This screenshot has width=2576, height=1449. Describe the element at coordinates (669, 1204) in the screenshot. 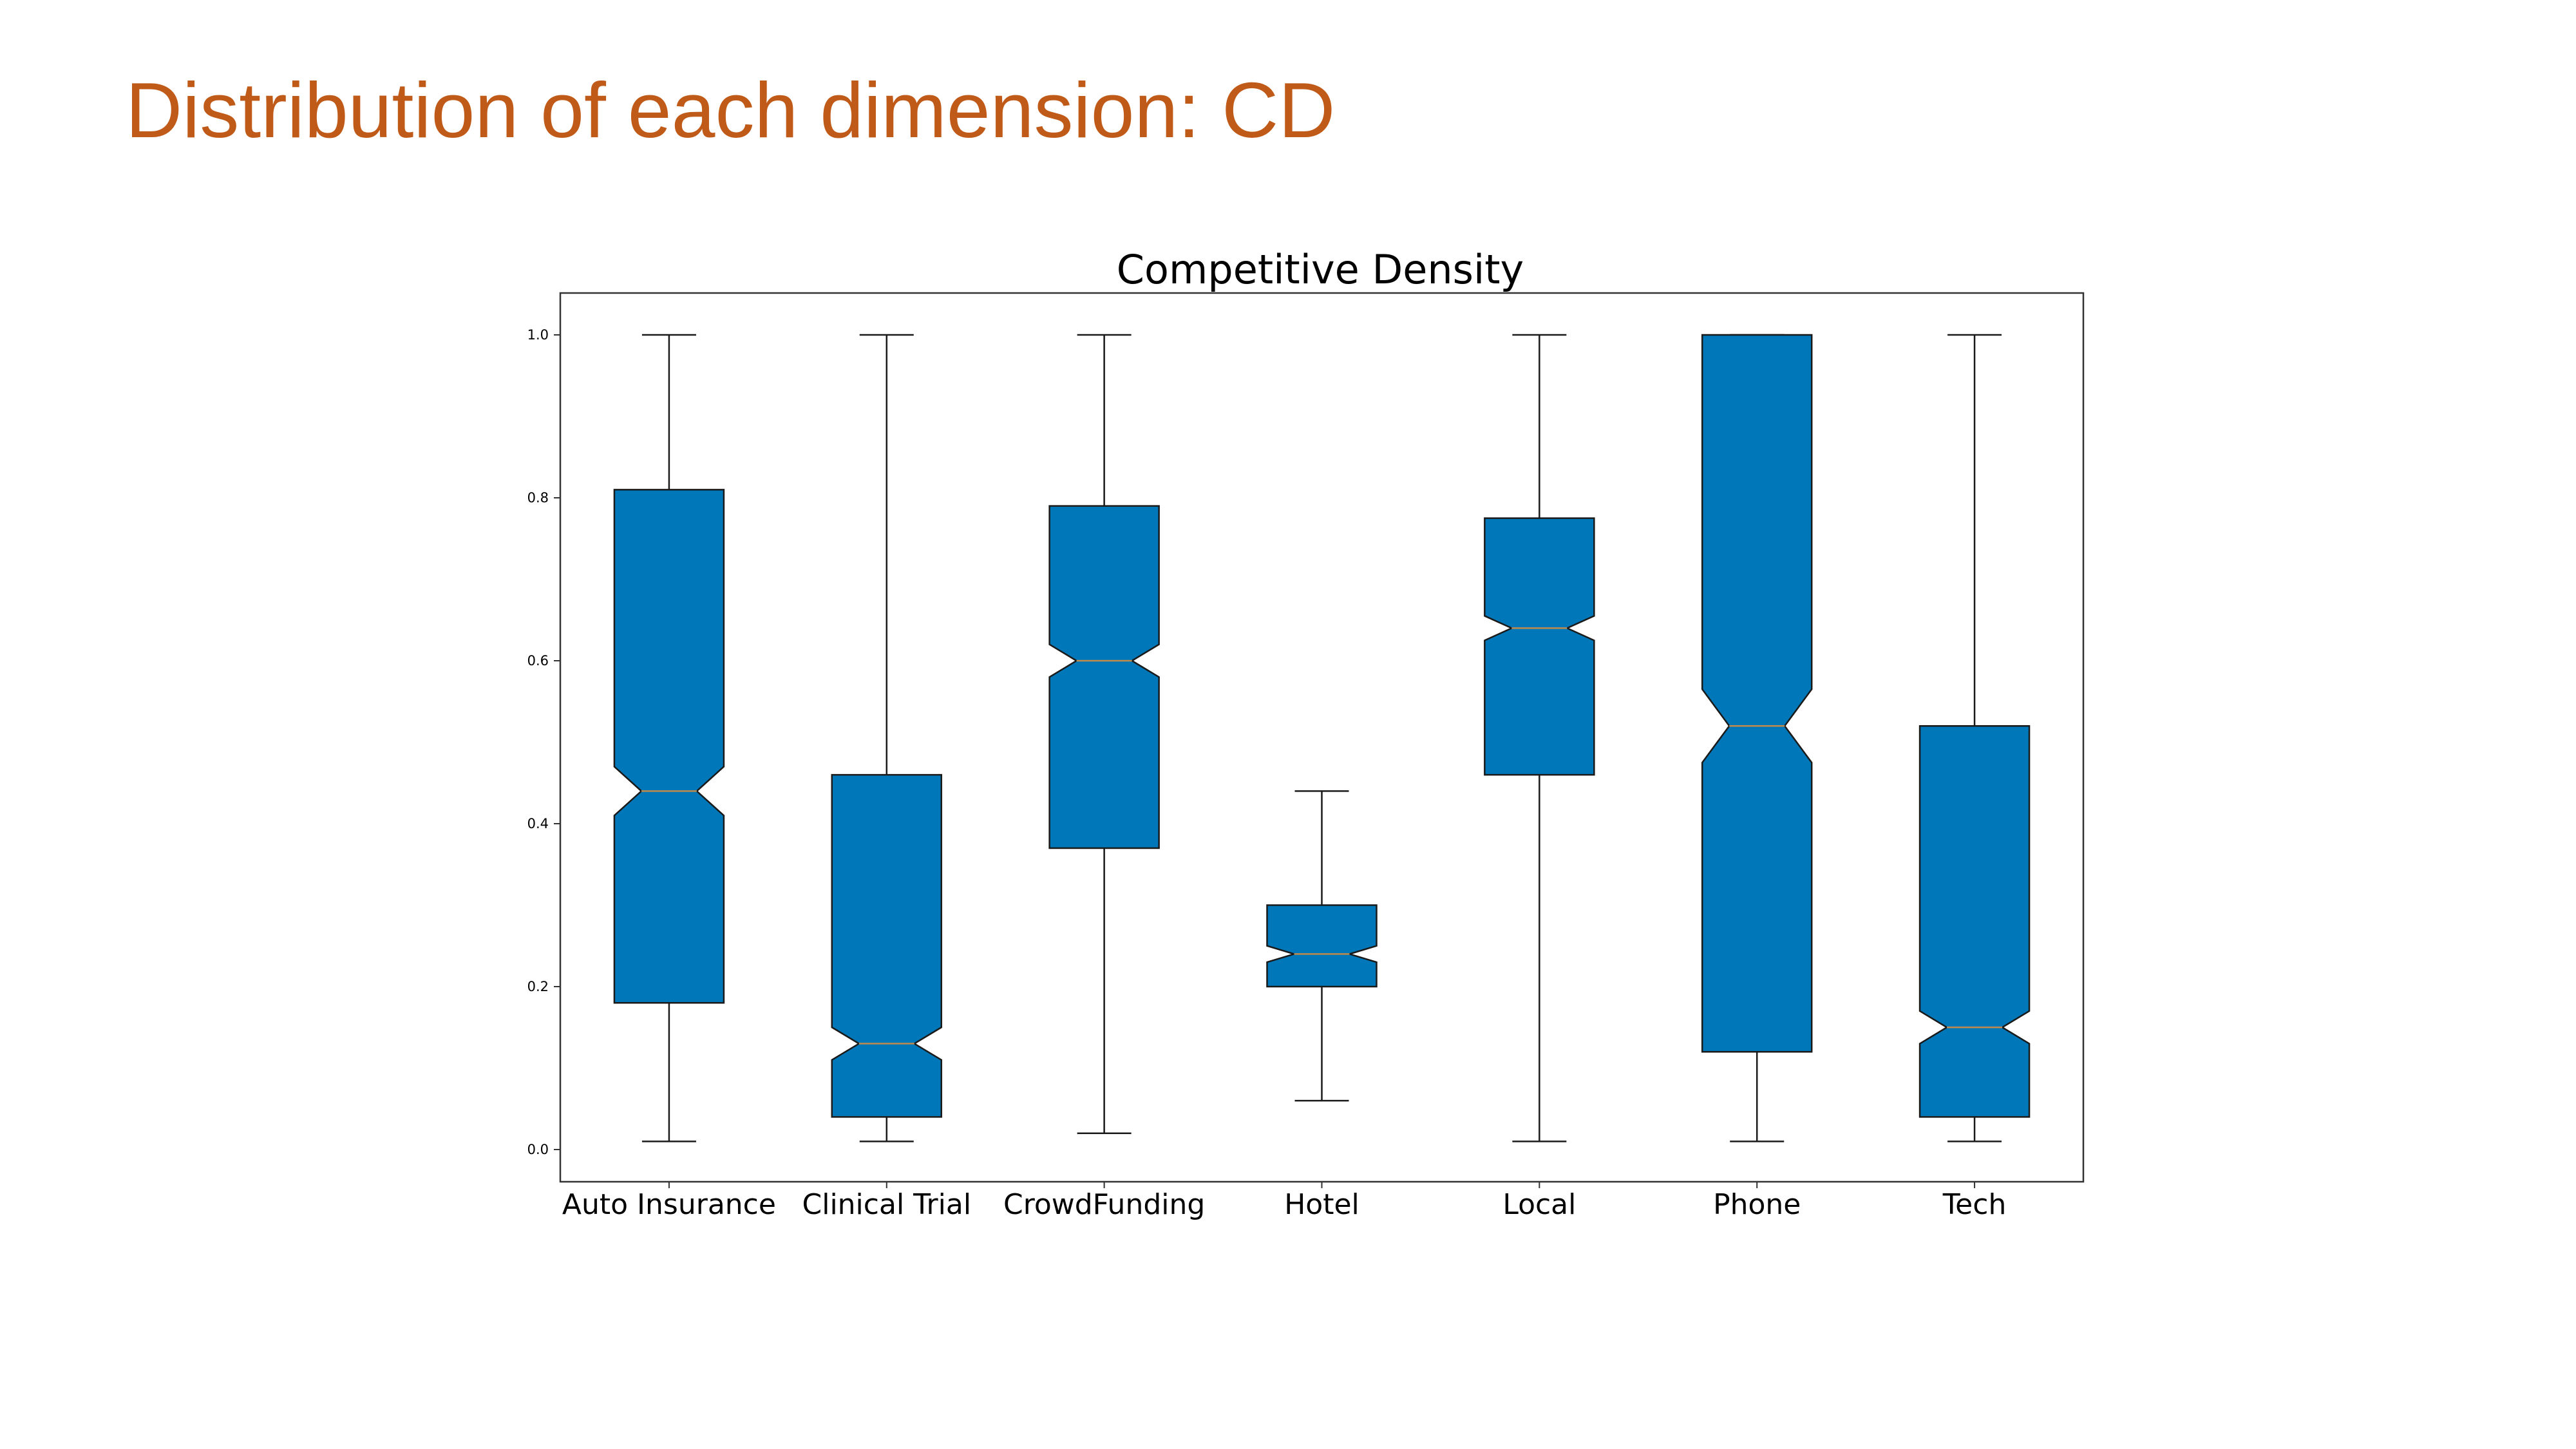

I see `x-tick-label: Auto Insurance` at that location.